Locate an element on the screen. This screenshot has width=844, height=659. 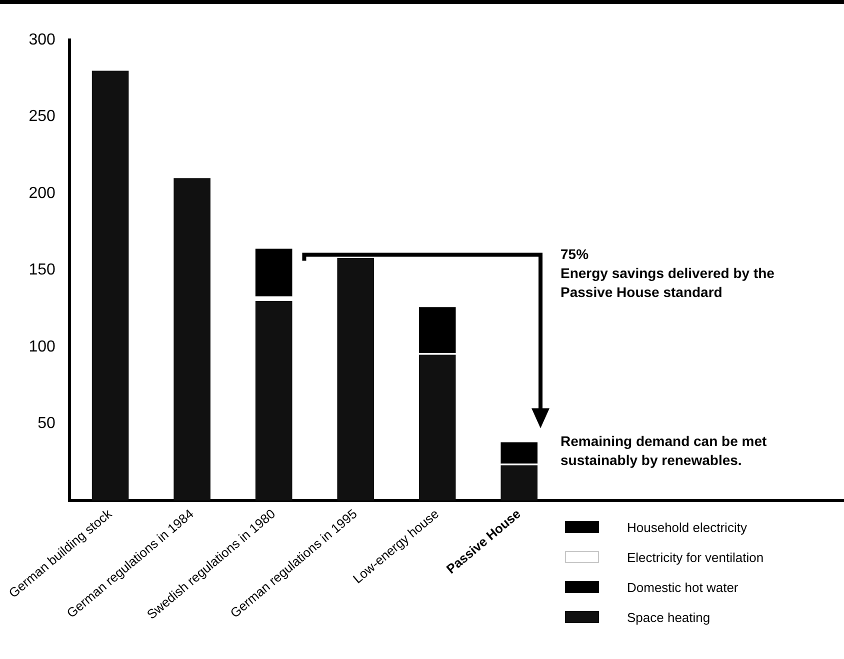
y-tick-label: 200 is located at coordinates (42, 193).